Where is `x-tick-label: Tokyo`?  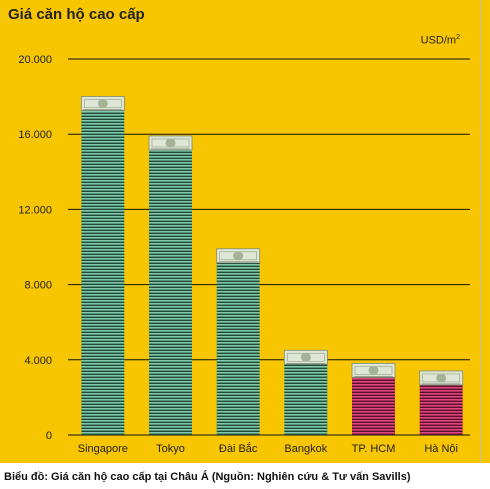
x-tick-label: Tokyo is located at coordinates (170, 449).